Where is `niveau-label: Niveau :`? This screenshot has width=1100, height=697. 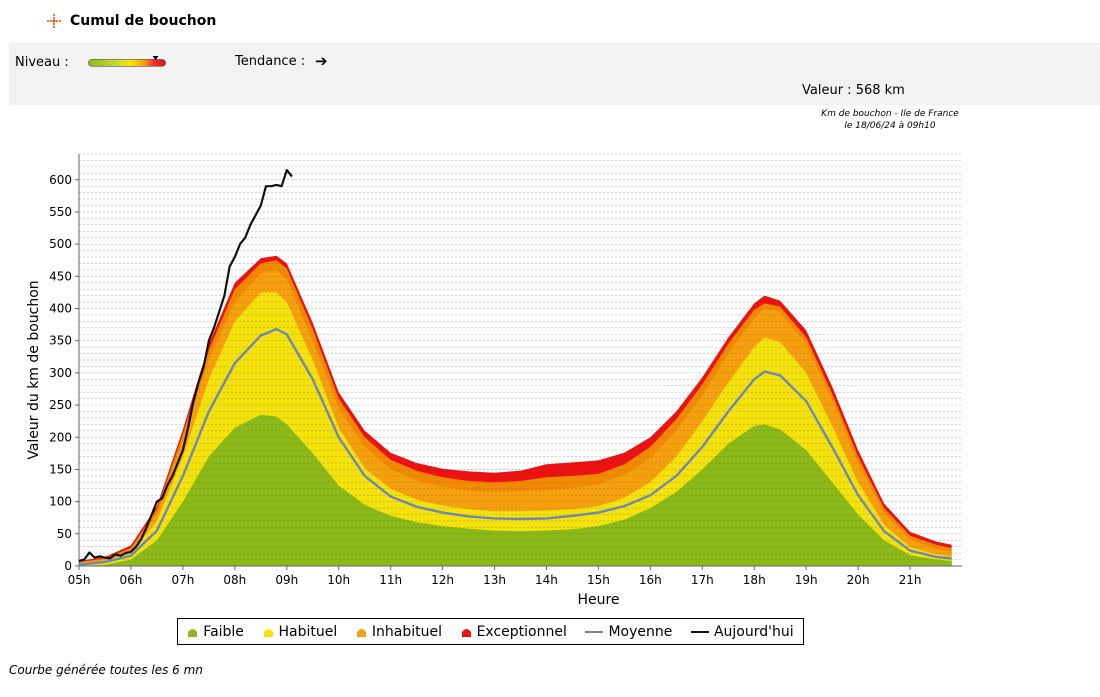
niveau-label: Niveau : is located at coordinates (42, 62).